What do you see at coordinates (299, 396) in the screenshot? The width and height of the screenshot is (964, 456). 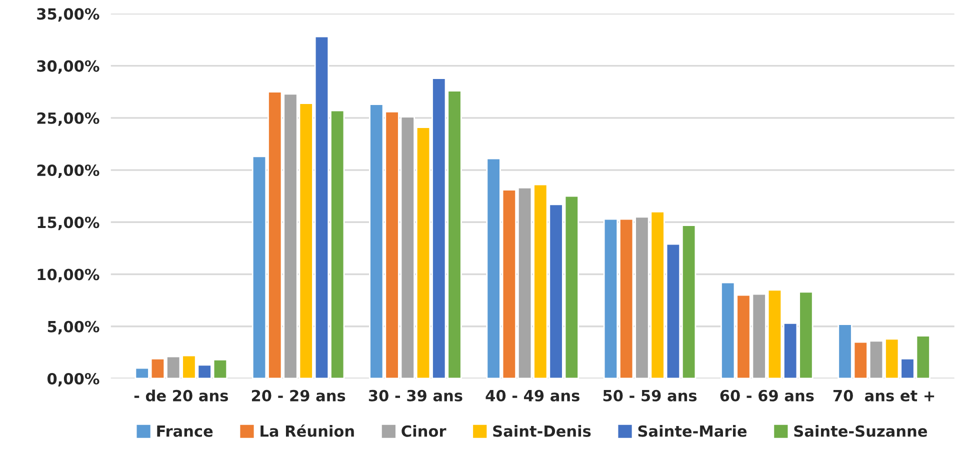 I see `x-tick-label: 20 - 29 ans` at bounding box center [299, 396].